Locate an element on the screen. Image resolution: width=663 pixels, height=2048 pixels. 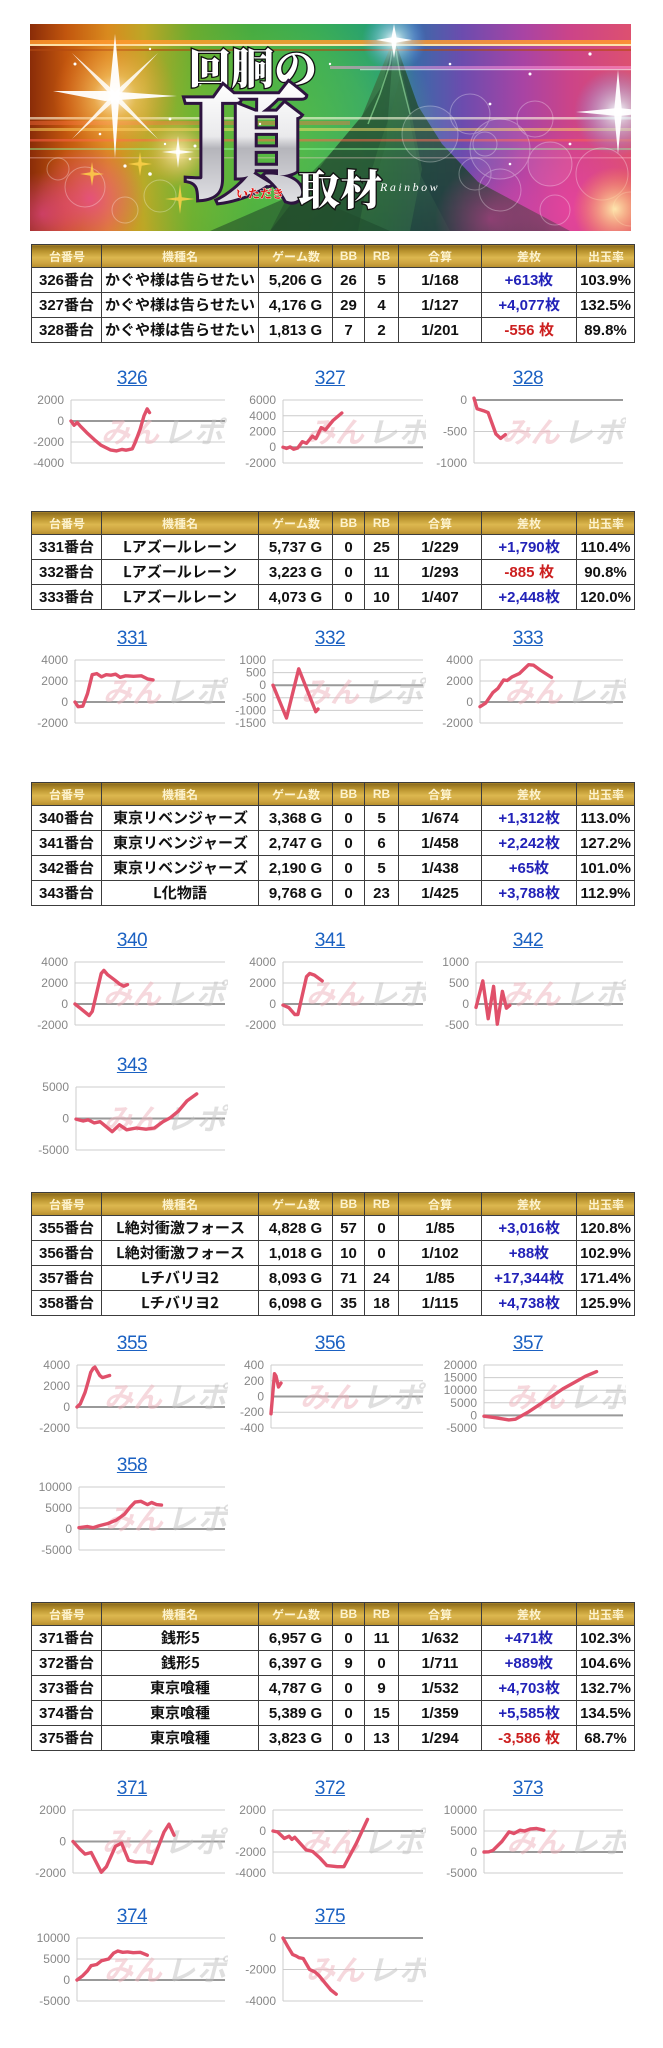
svg-text: 6000 is located at coordinates (262, 401).